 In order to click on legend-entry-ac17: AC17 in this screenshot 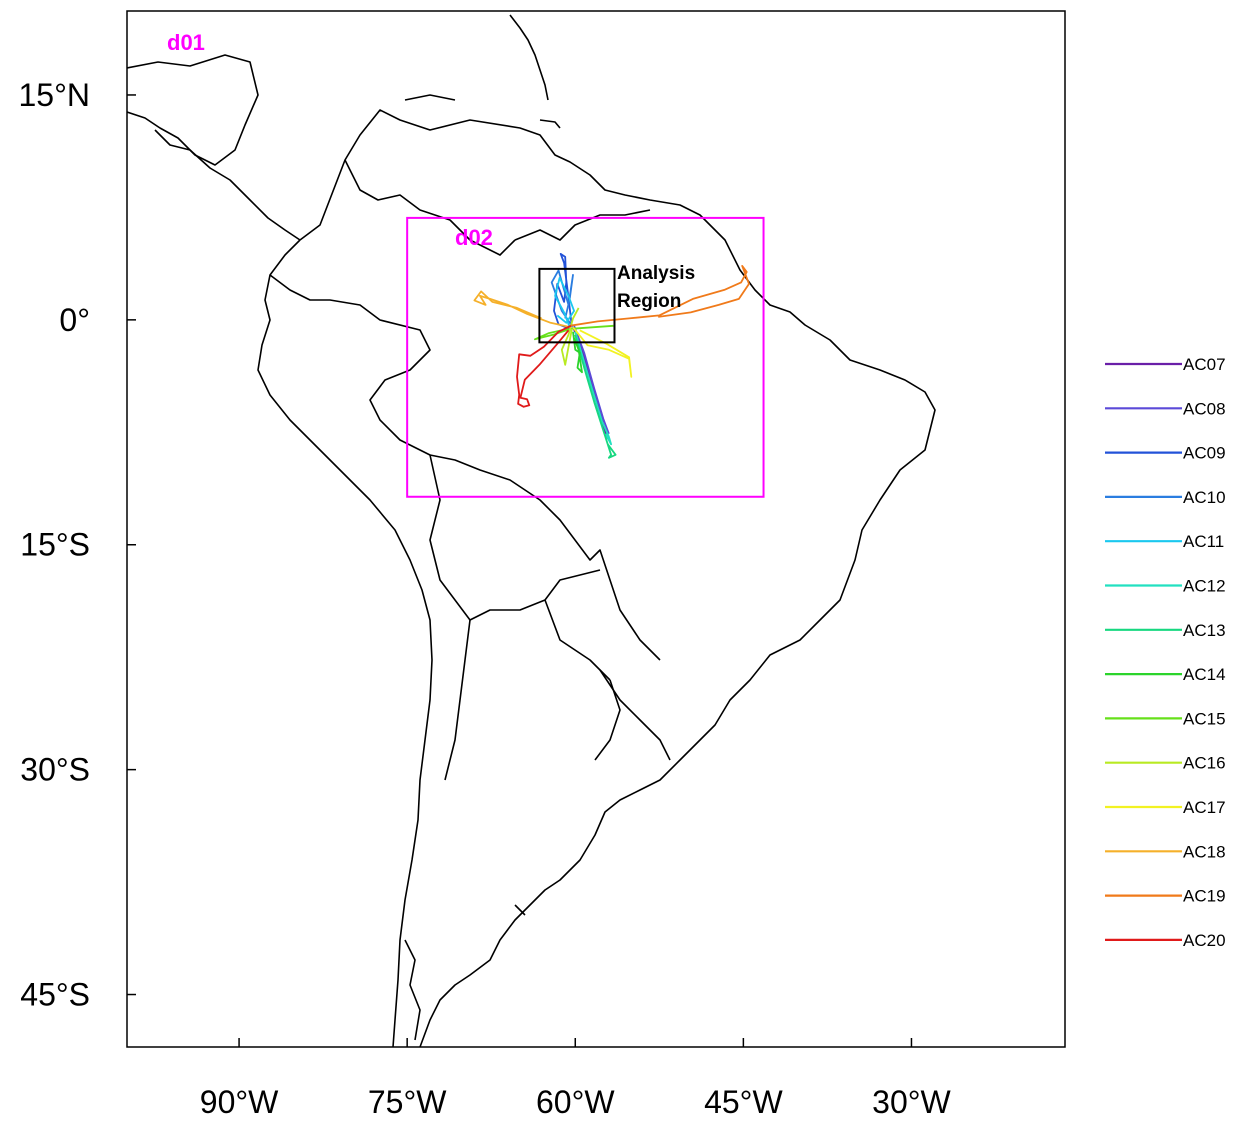, I will do `click(1165, 807)`.